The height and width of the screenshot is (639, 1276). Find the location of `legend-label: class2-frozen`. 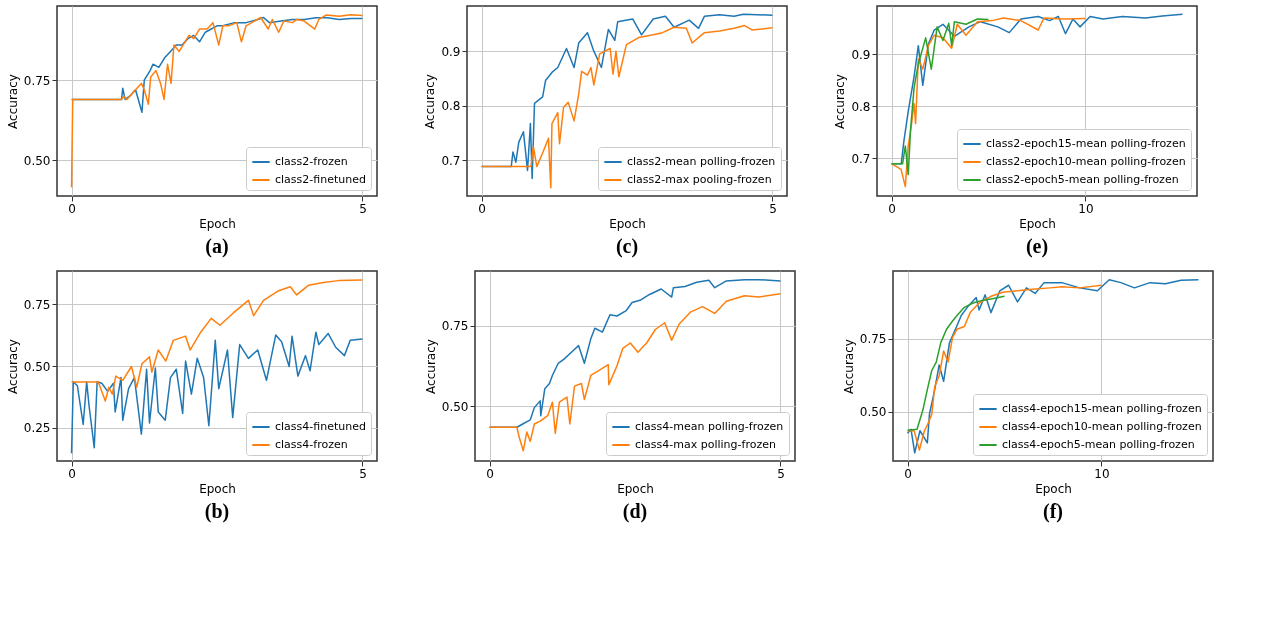

legend-label: class2-frozen is located at coordinates (311, 161).